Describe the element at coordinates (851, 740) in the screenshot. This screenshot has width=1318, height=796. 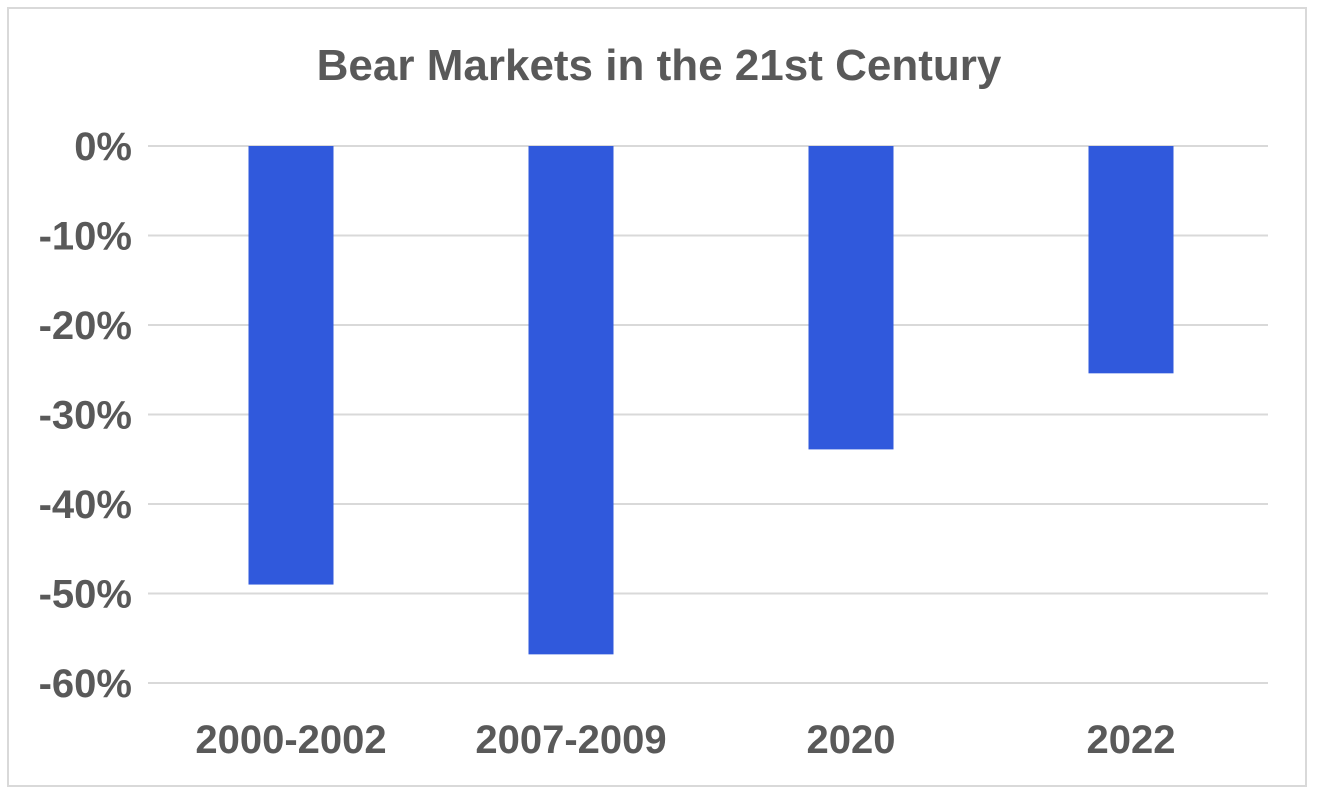
I see `x-category-label: 2020` at that location.